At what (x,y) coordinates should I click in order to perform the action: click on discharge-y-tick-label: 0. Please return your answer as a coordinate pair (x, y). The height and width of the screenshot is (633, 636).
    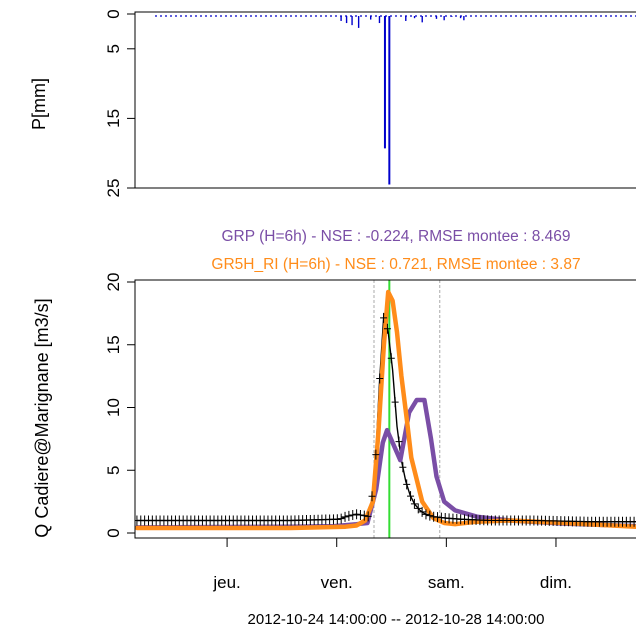
    Looking at the image, I should click on (113, 532).